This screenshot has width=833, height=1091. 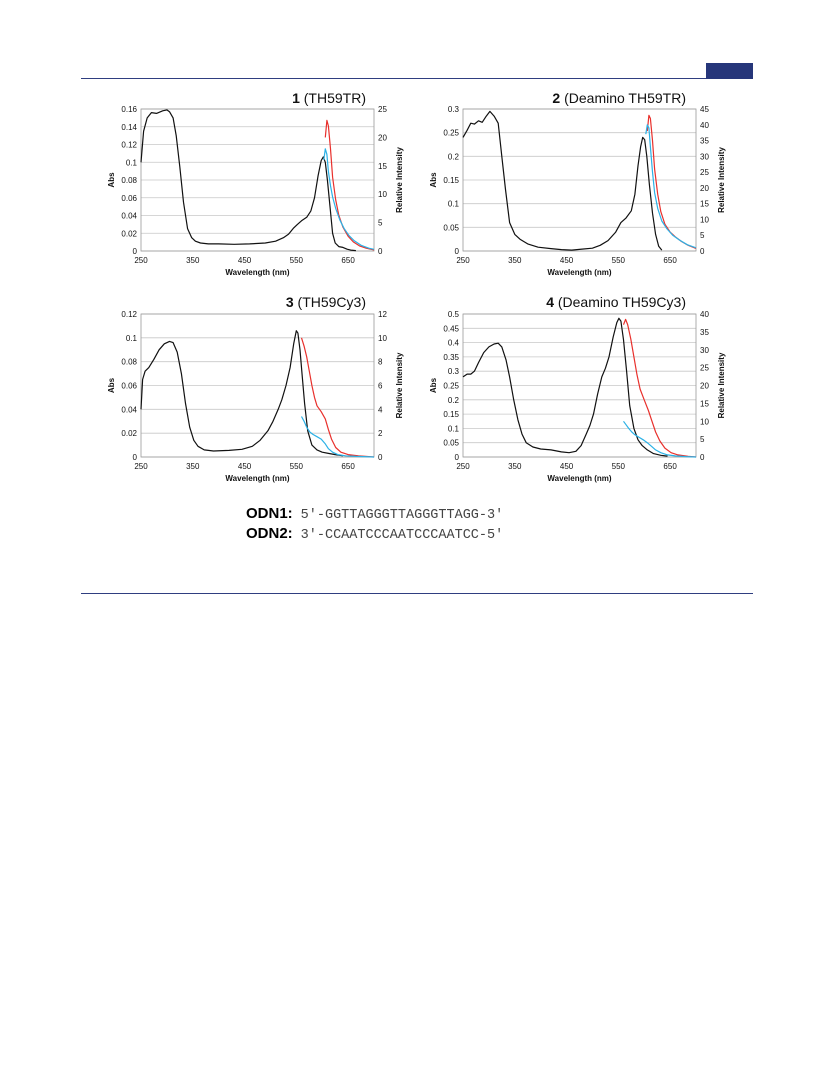 What do you see at coordinates (382, 314) in the screenshot?
I see `y-right-tick-label: 12` at bounding box center [382, 314].